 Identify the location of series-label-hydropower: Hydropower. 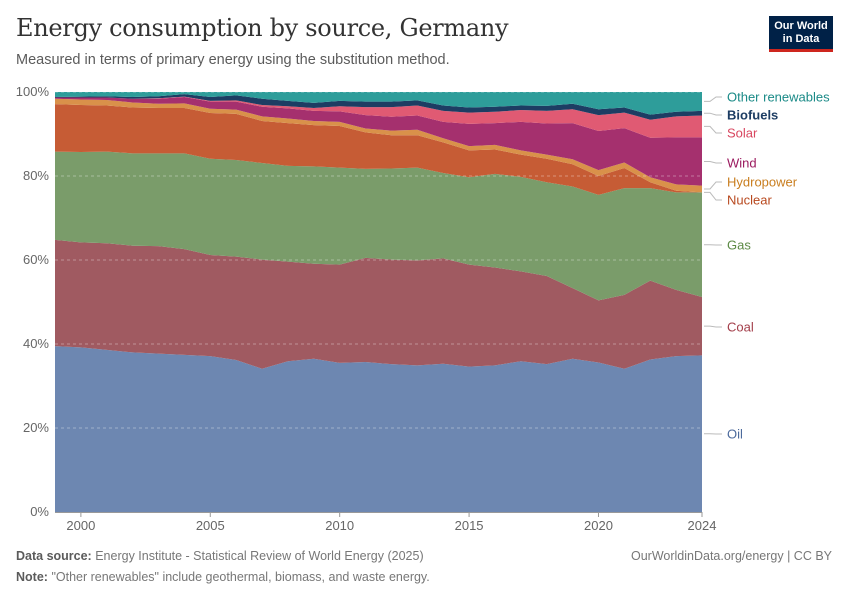
(762, 182).